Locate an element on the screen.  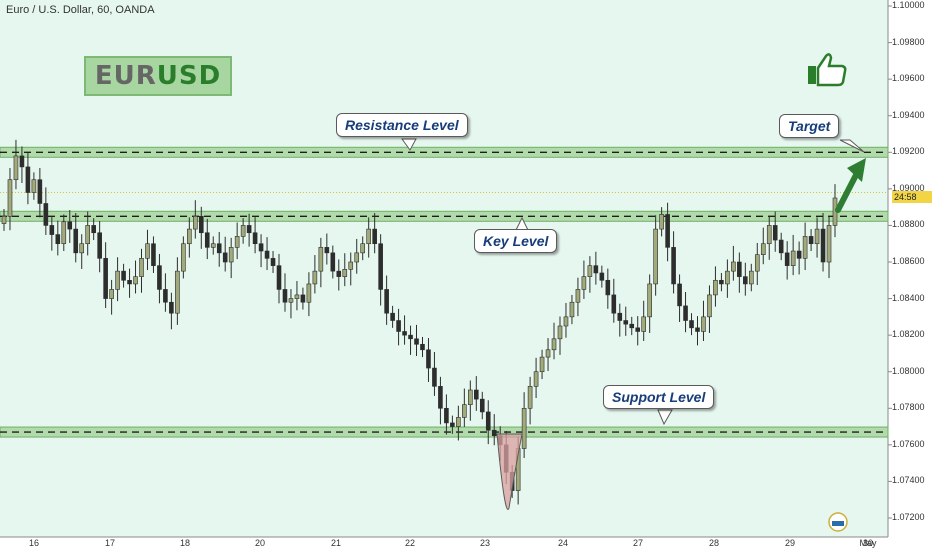
price-tick-label: 1.09600 is located at coordinates (908, 78).